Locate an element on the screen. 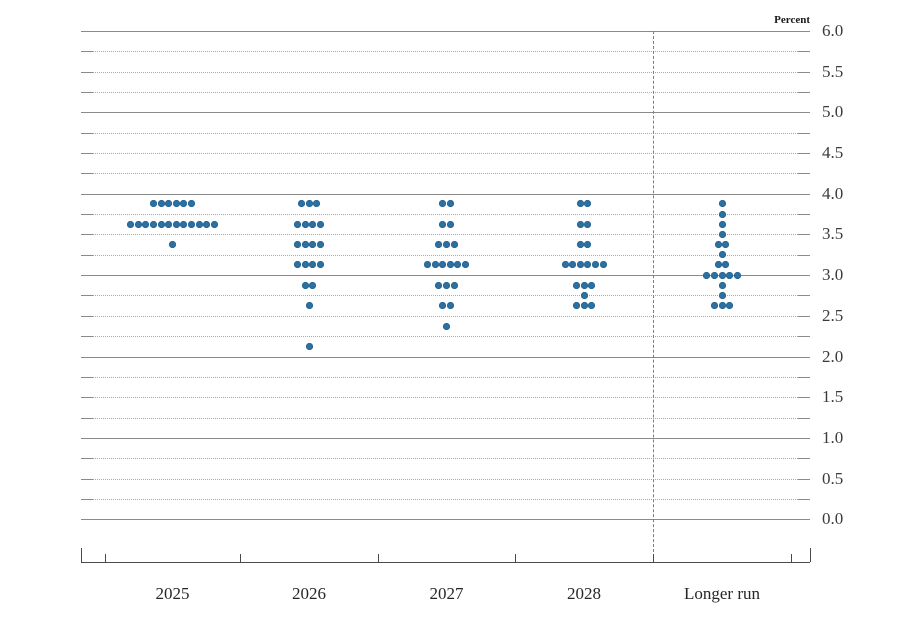 This screenshot has width=922, height=629. x-axis-label: 2025 is located at coordinates (172, 593).